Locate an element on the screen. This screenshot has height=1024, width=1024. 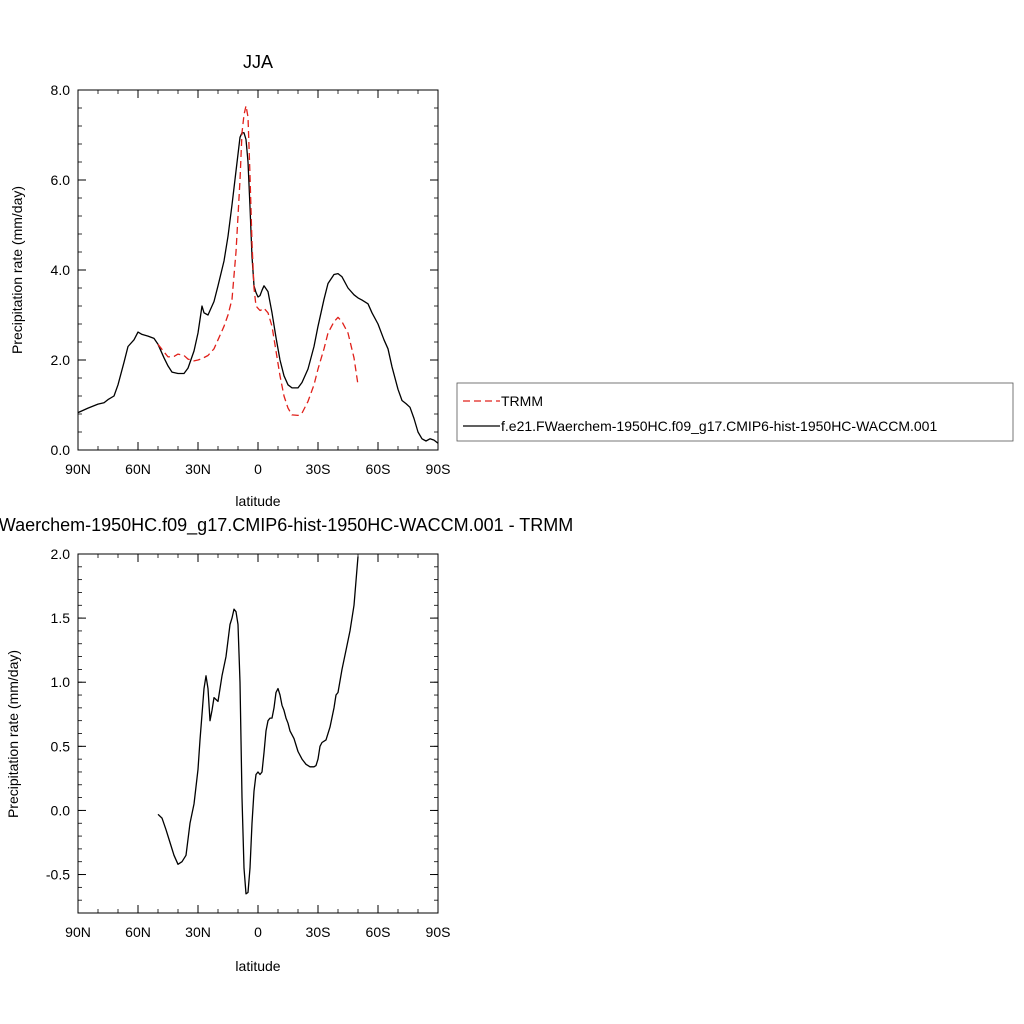
bottom-y-tick-label: 0.0 is located at coordinates (61, 810).